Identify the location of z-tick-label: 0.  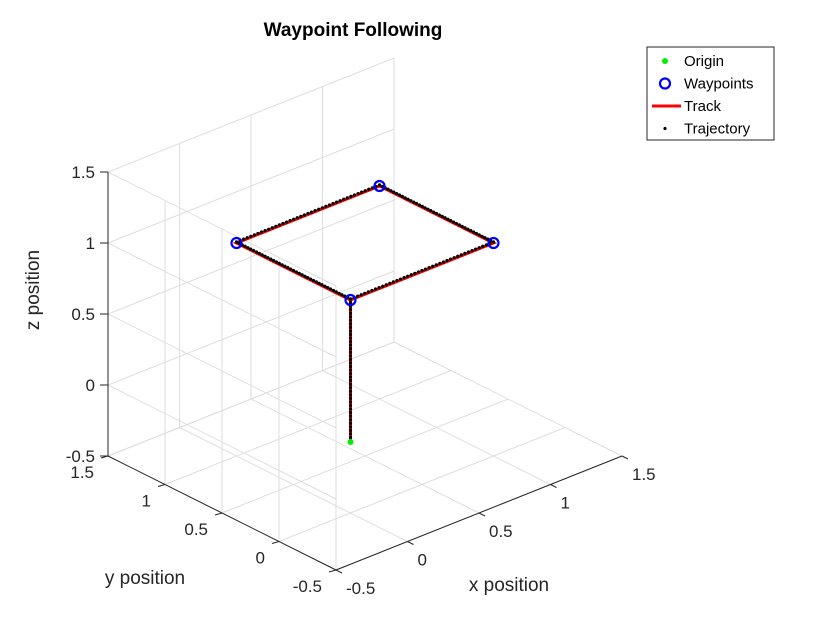
(90, 385).